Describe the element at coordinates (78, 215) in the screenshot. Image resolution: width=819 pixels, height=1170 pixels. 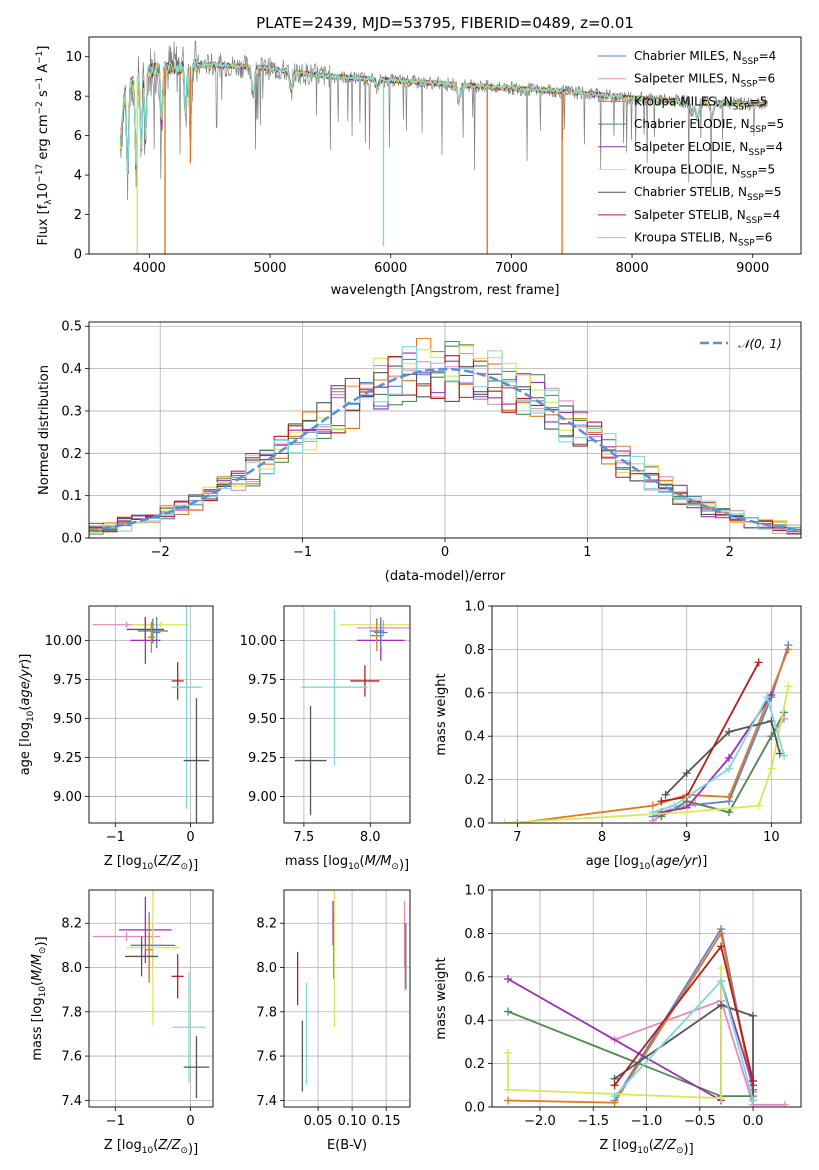
I see `y-tick-label: 2` at that location.